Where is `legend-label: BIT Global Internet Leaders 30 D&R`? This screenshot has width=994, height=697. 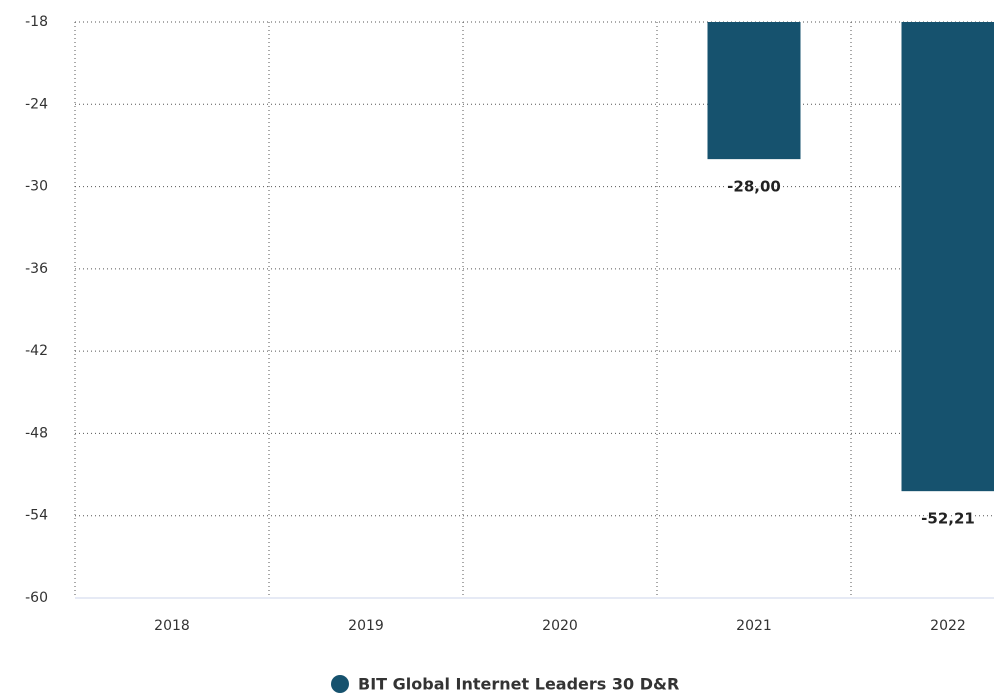 legend-label: BIT Global Internet Leaders 30 D&R is located at coordinates (518, 684).